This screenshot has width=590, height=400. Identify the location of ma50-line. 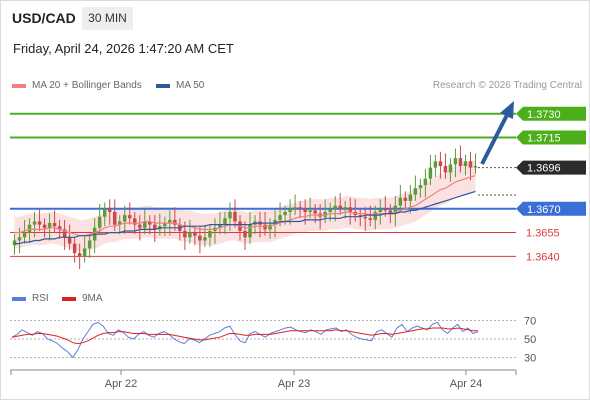
(245, 217).